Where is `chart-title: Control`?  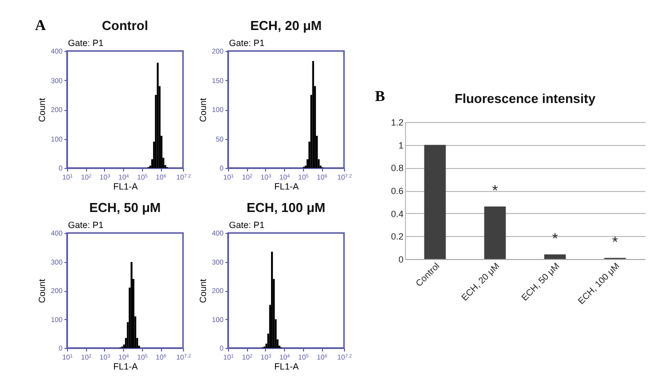 chart-title: Control is located at coordinates (125, 25).